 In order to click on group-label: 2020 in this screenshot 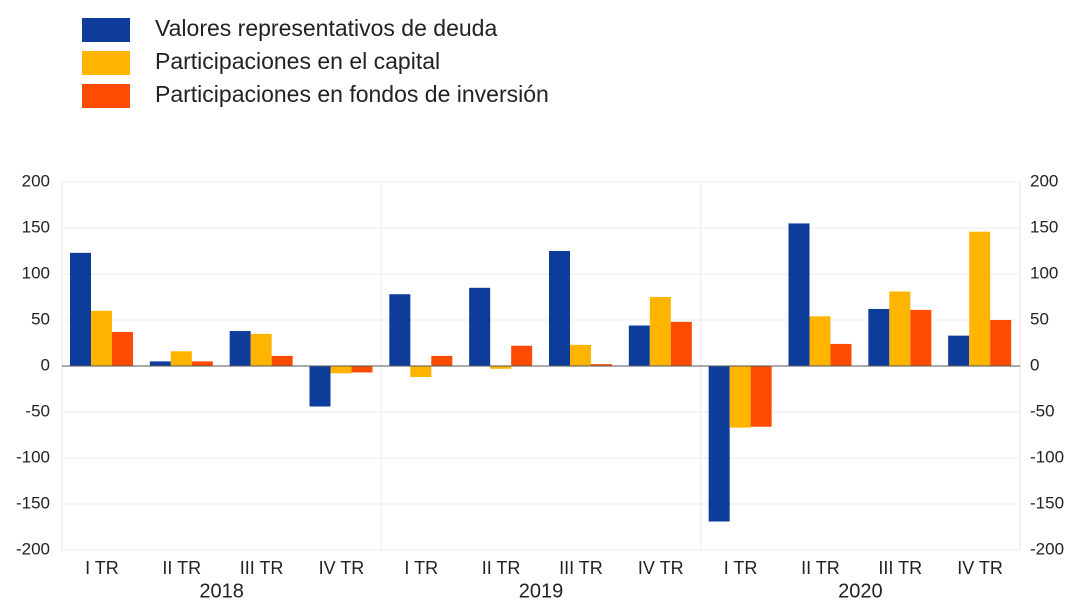, I will do `click(860, 590)`.